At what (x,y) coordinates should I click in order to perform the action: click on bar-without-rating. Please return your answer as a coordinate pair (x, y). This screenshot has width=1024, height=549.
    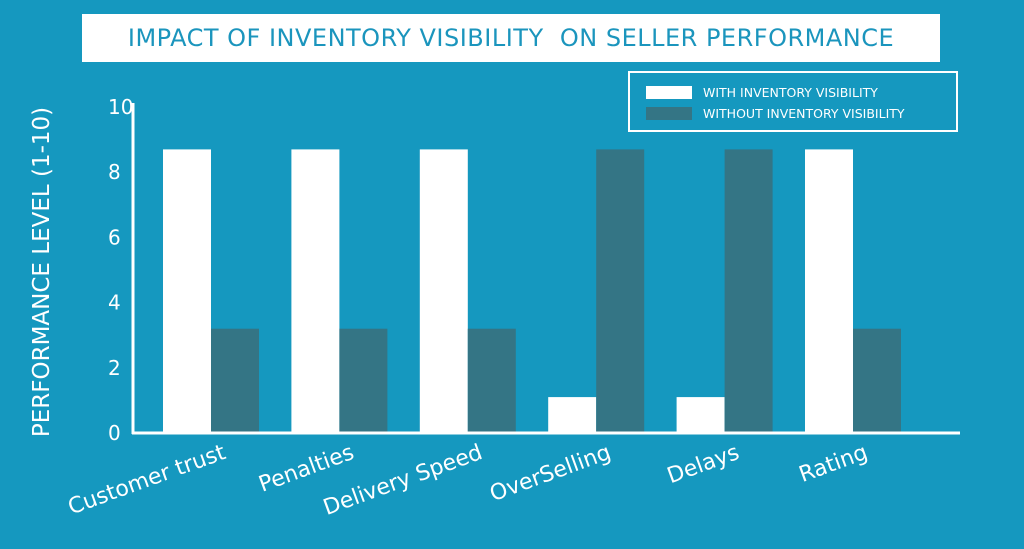
    Looking at the image, I should click on (877, 380).